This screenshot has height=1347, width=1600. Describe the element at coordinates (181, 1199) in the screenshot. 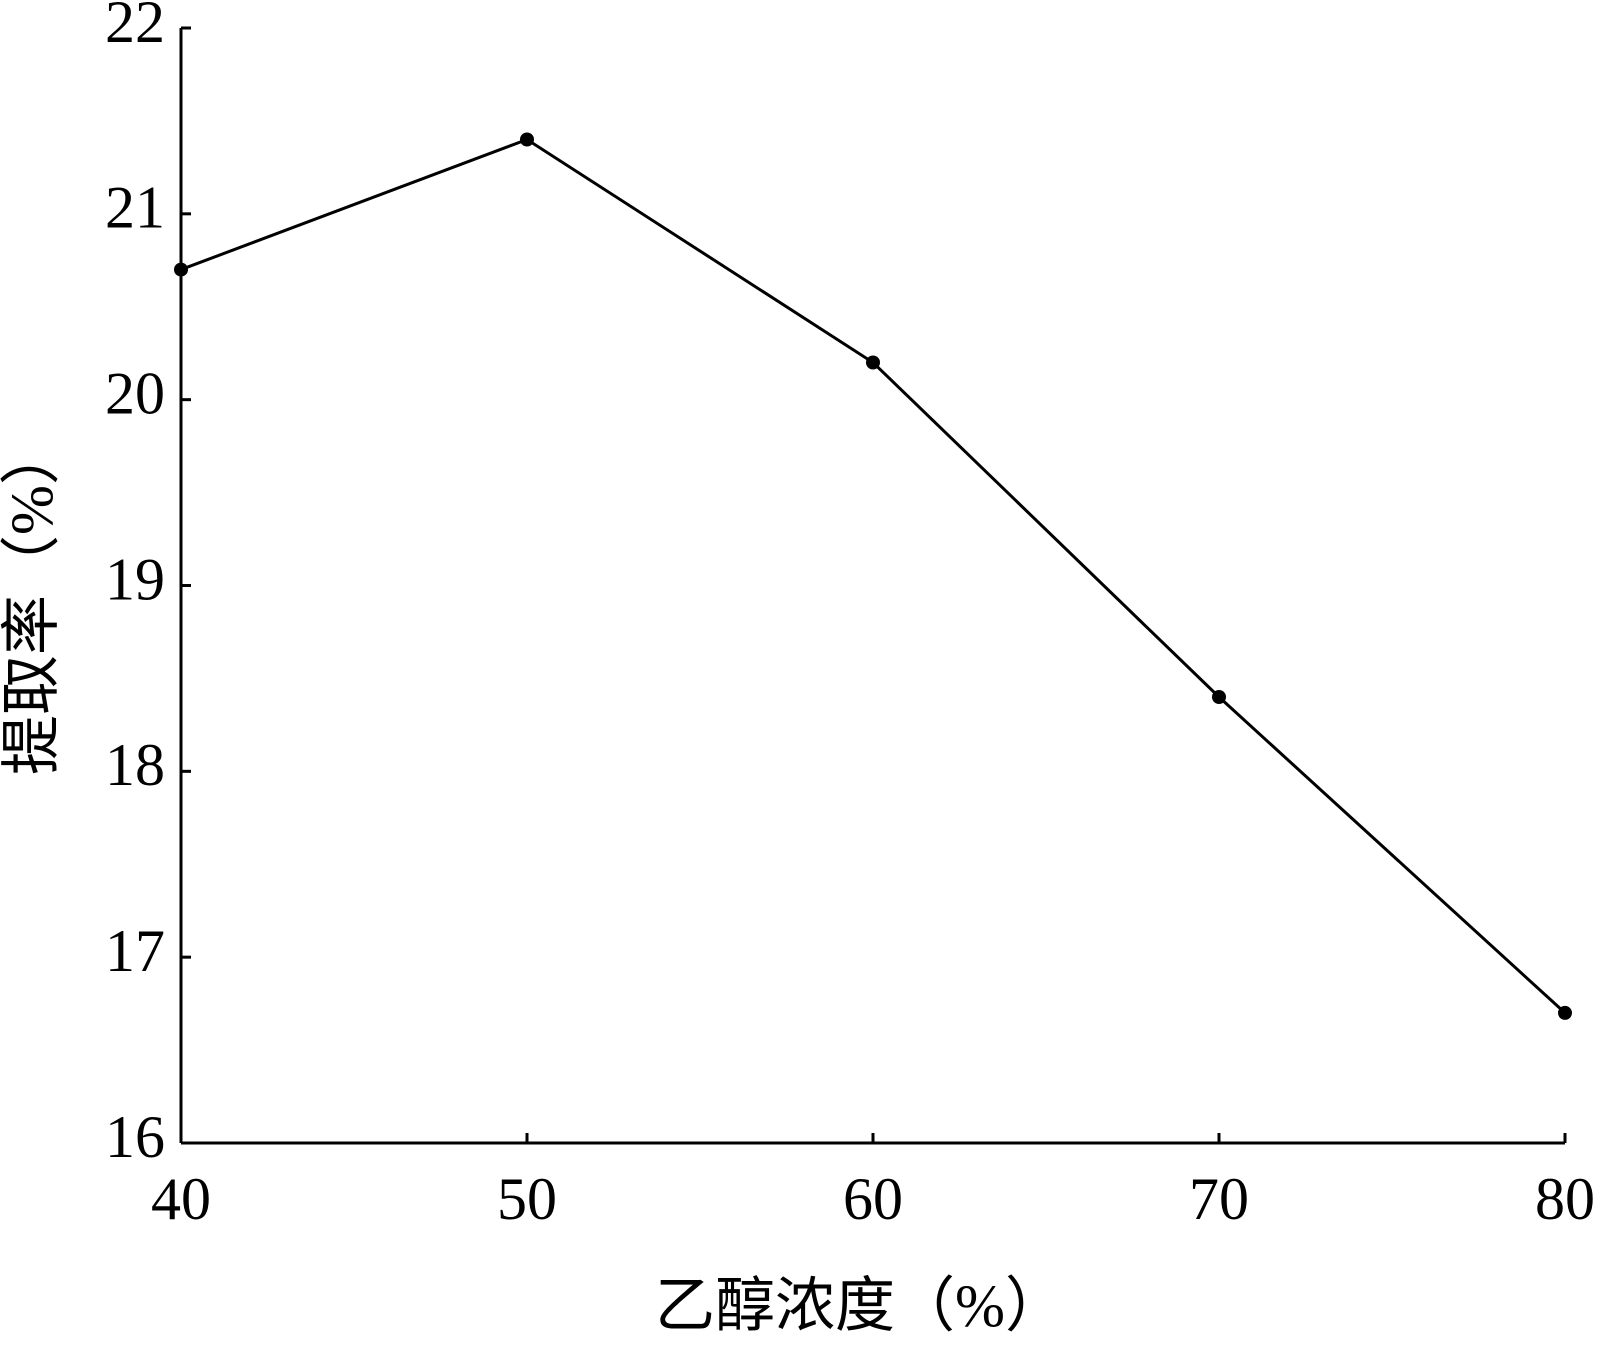

I see `x-tick-label: 40` at that location.